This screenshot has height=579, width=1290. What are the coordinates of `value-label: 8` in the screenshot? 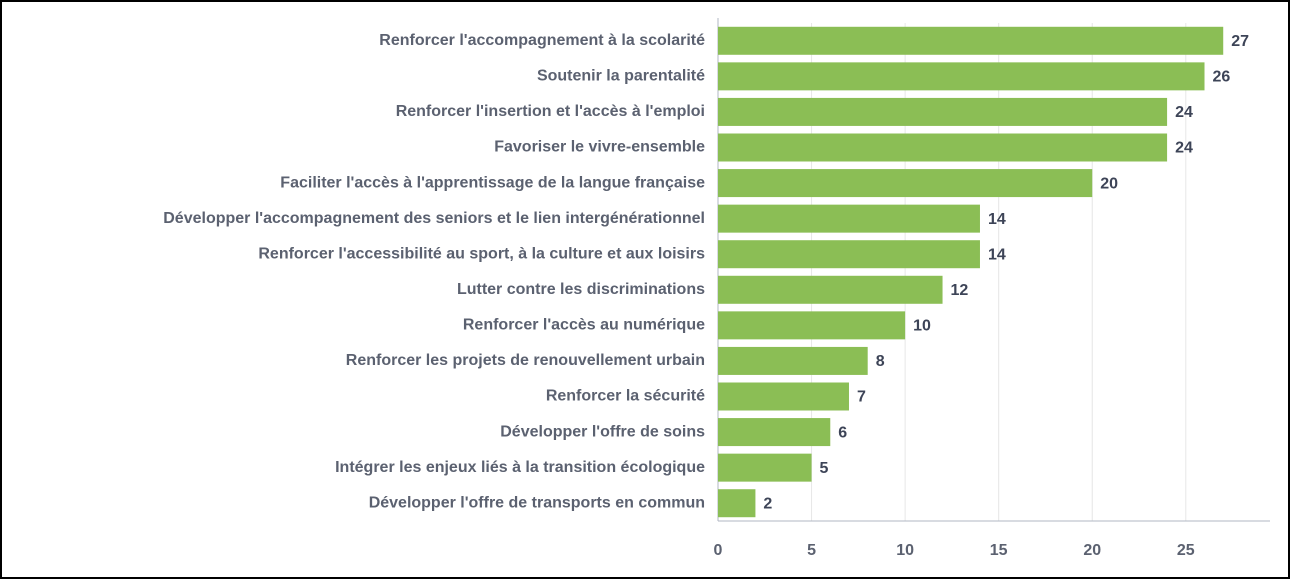 It's located at (880, 361).